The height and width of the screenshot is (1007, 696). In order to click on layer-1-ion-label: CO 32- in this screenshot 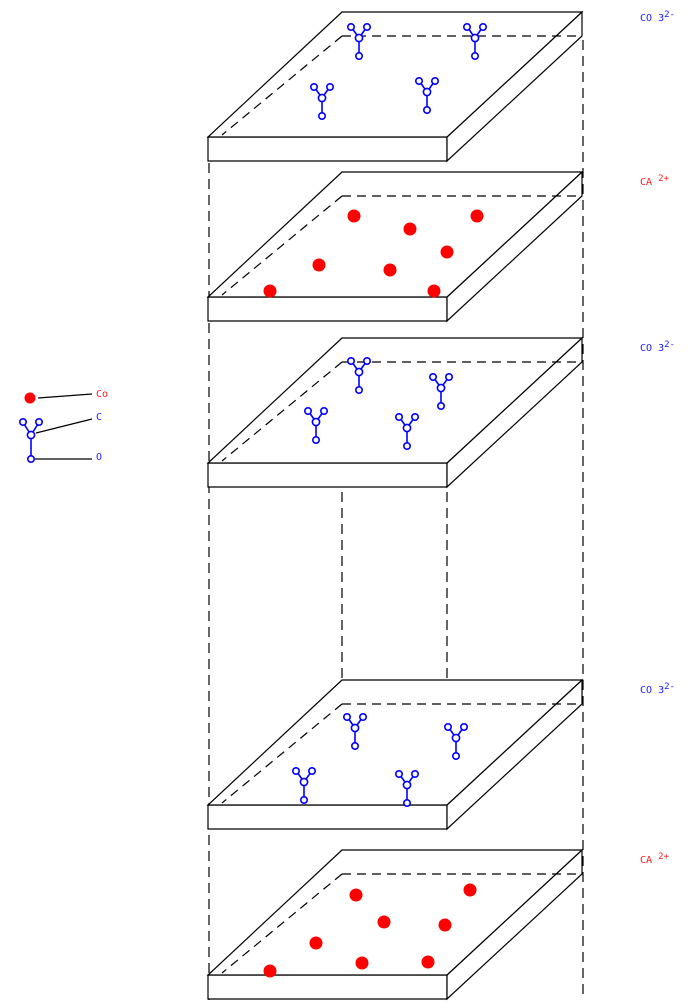, I will do `click(657, 17)`.